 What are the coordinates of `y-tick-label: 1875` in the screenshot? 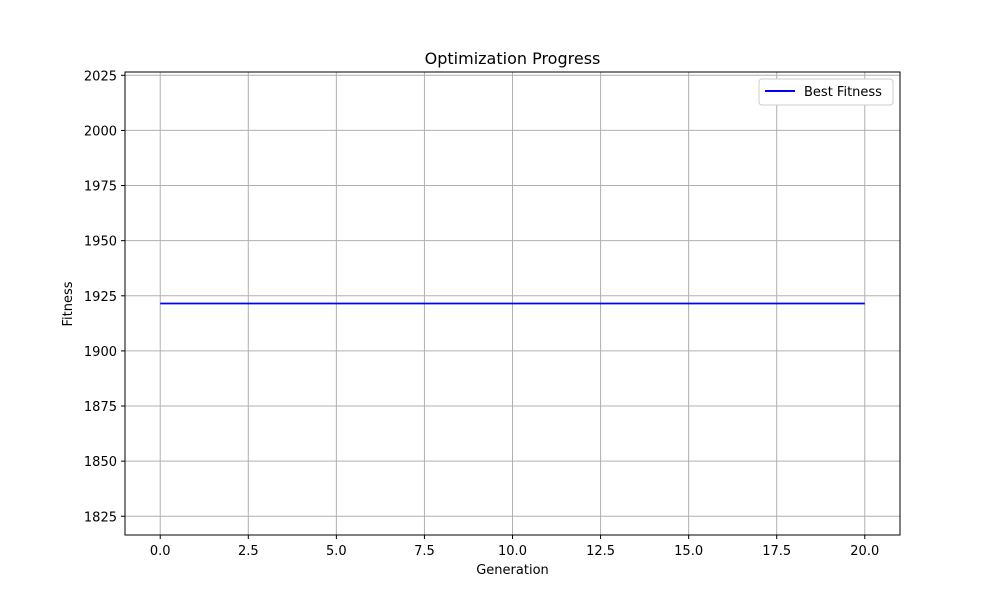 It's located at (100, 407).